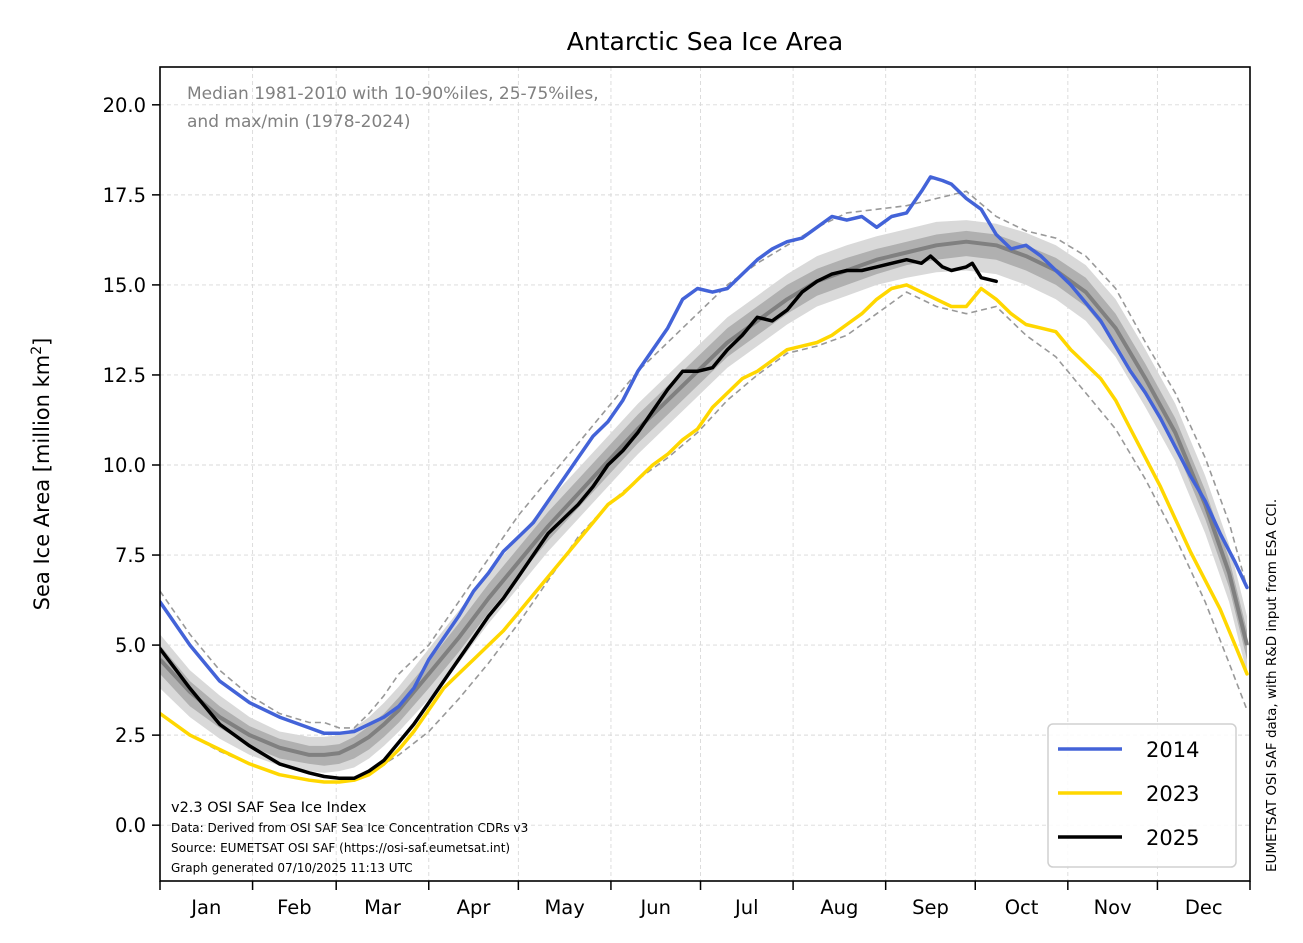 This screenshot has width=1303, height=943. I want to click on legend: 2014 2023 2025, so click(1142, 795).